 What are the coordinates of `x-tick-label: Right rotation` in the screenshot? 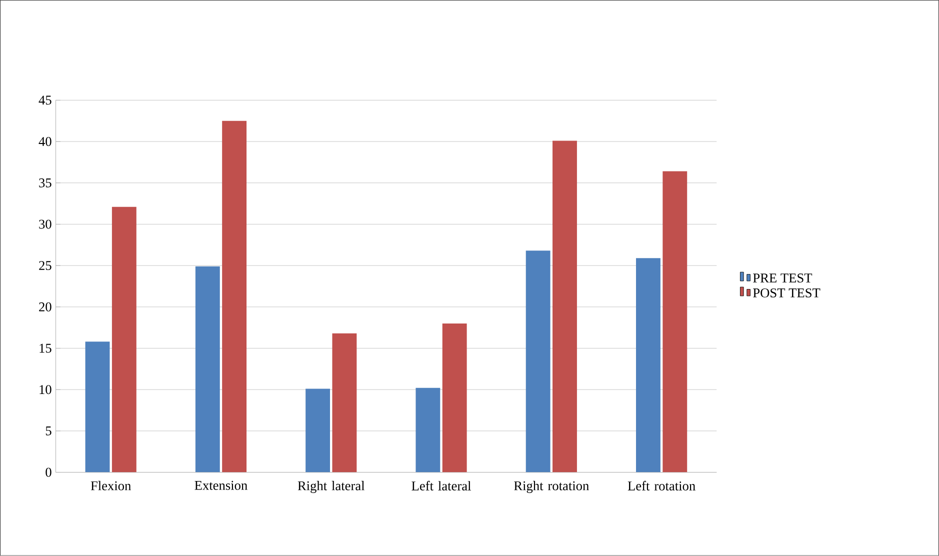 It's located at (551, 487).